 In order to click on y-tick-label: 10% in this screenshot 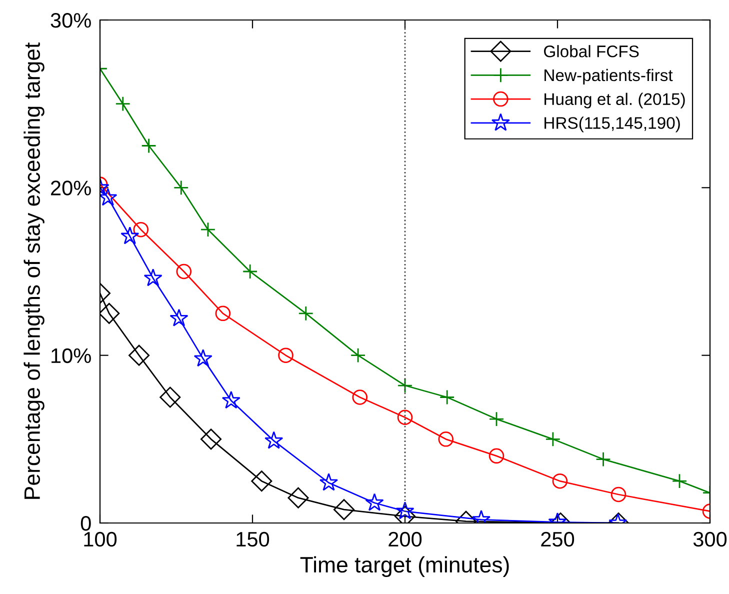, I will do `click(71, 356)`.